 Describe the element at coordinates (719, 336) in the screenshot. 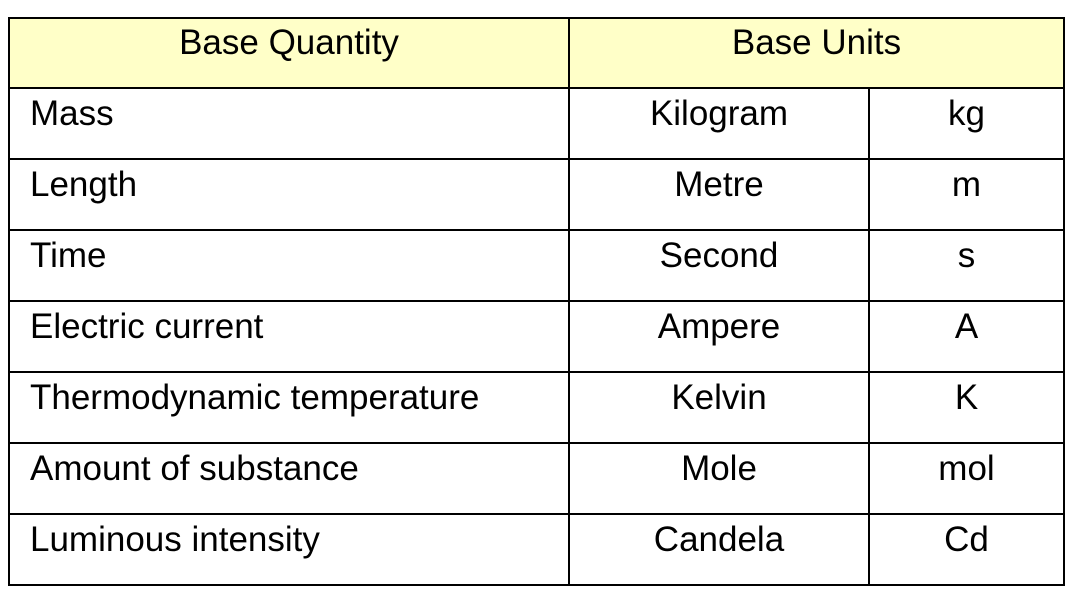

I see `table-cell: Ampere` at that location.